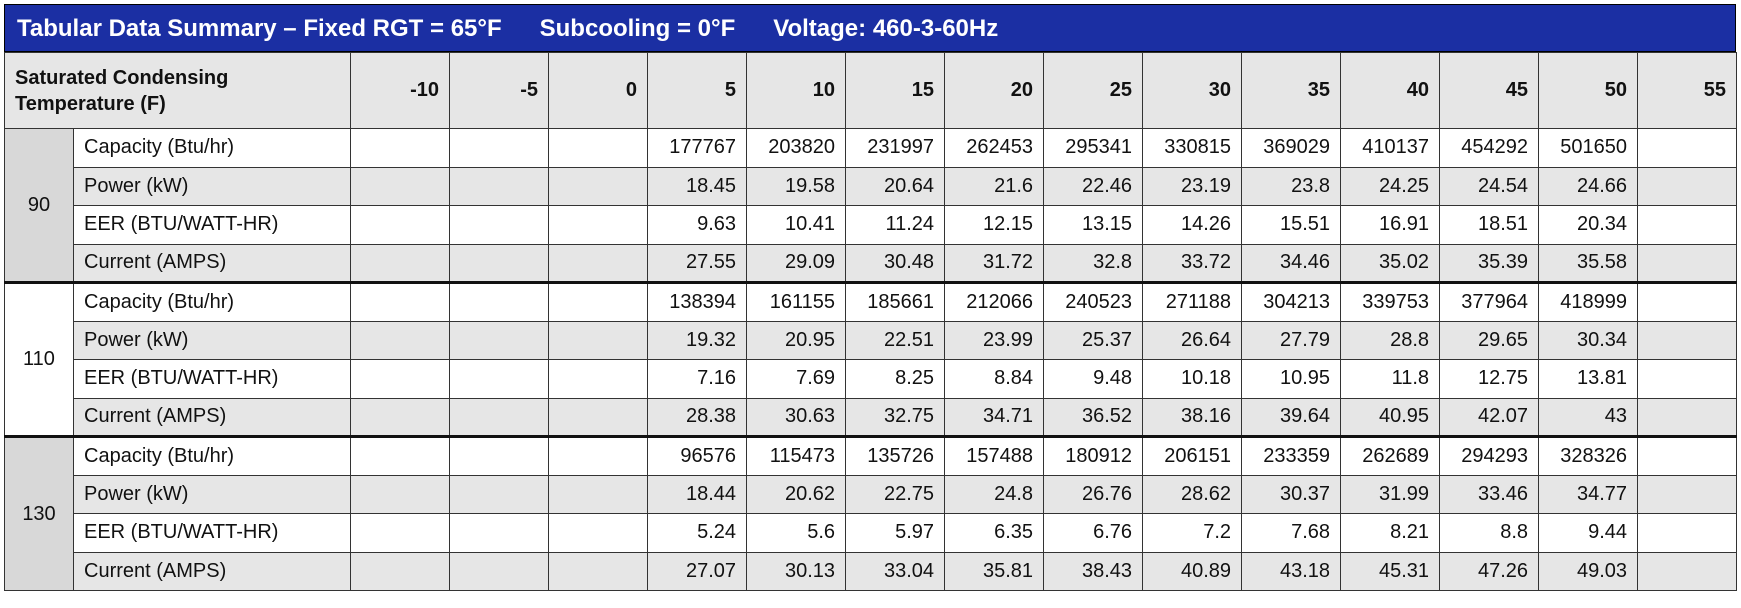 This screenshot has height=608, width=1741. Describe the element at coordinates (1093, 455) in the screenshot. I see `value-cell: 180912` at that location.